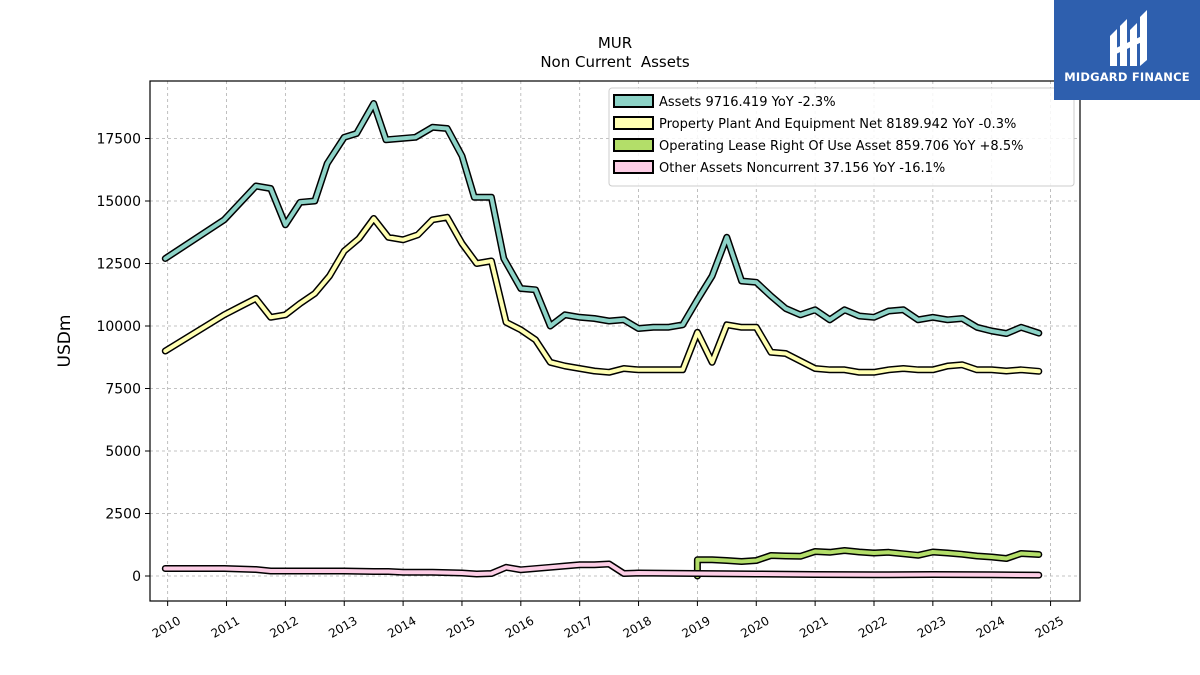 The height and width of the screenshot is (675, 1200). What do you see at coordinates (615, 62) in the screenshot?
I see `chart-subtitle: Non Current Assets` at bounding box center [615, 62].